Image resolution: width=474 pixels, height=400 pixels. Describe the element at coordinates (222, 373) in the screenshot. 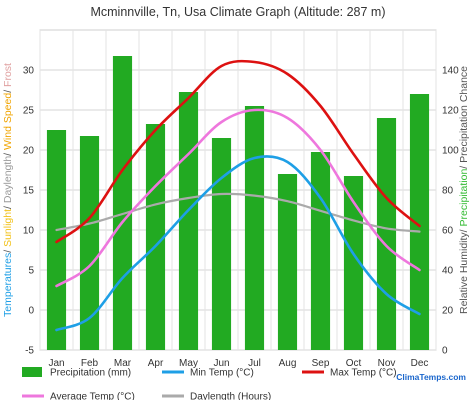

I see `legend-label: Min Temp (°C)` at that location.